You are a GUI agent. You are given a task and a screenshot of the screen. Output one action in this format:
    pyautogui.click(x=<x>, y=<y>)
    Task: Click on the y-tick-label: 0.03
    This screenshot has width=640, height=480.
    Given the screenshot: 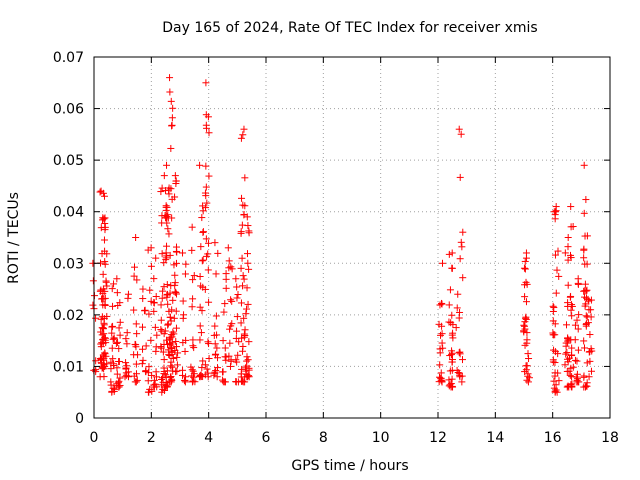 What is the action you would take?
    pyautogui.click(x=68, y=264)
    